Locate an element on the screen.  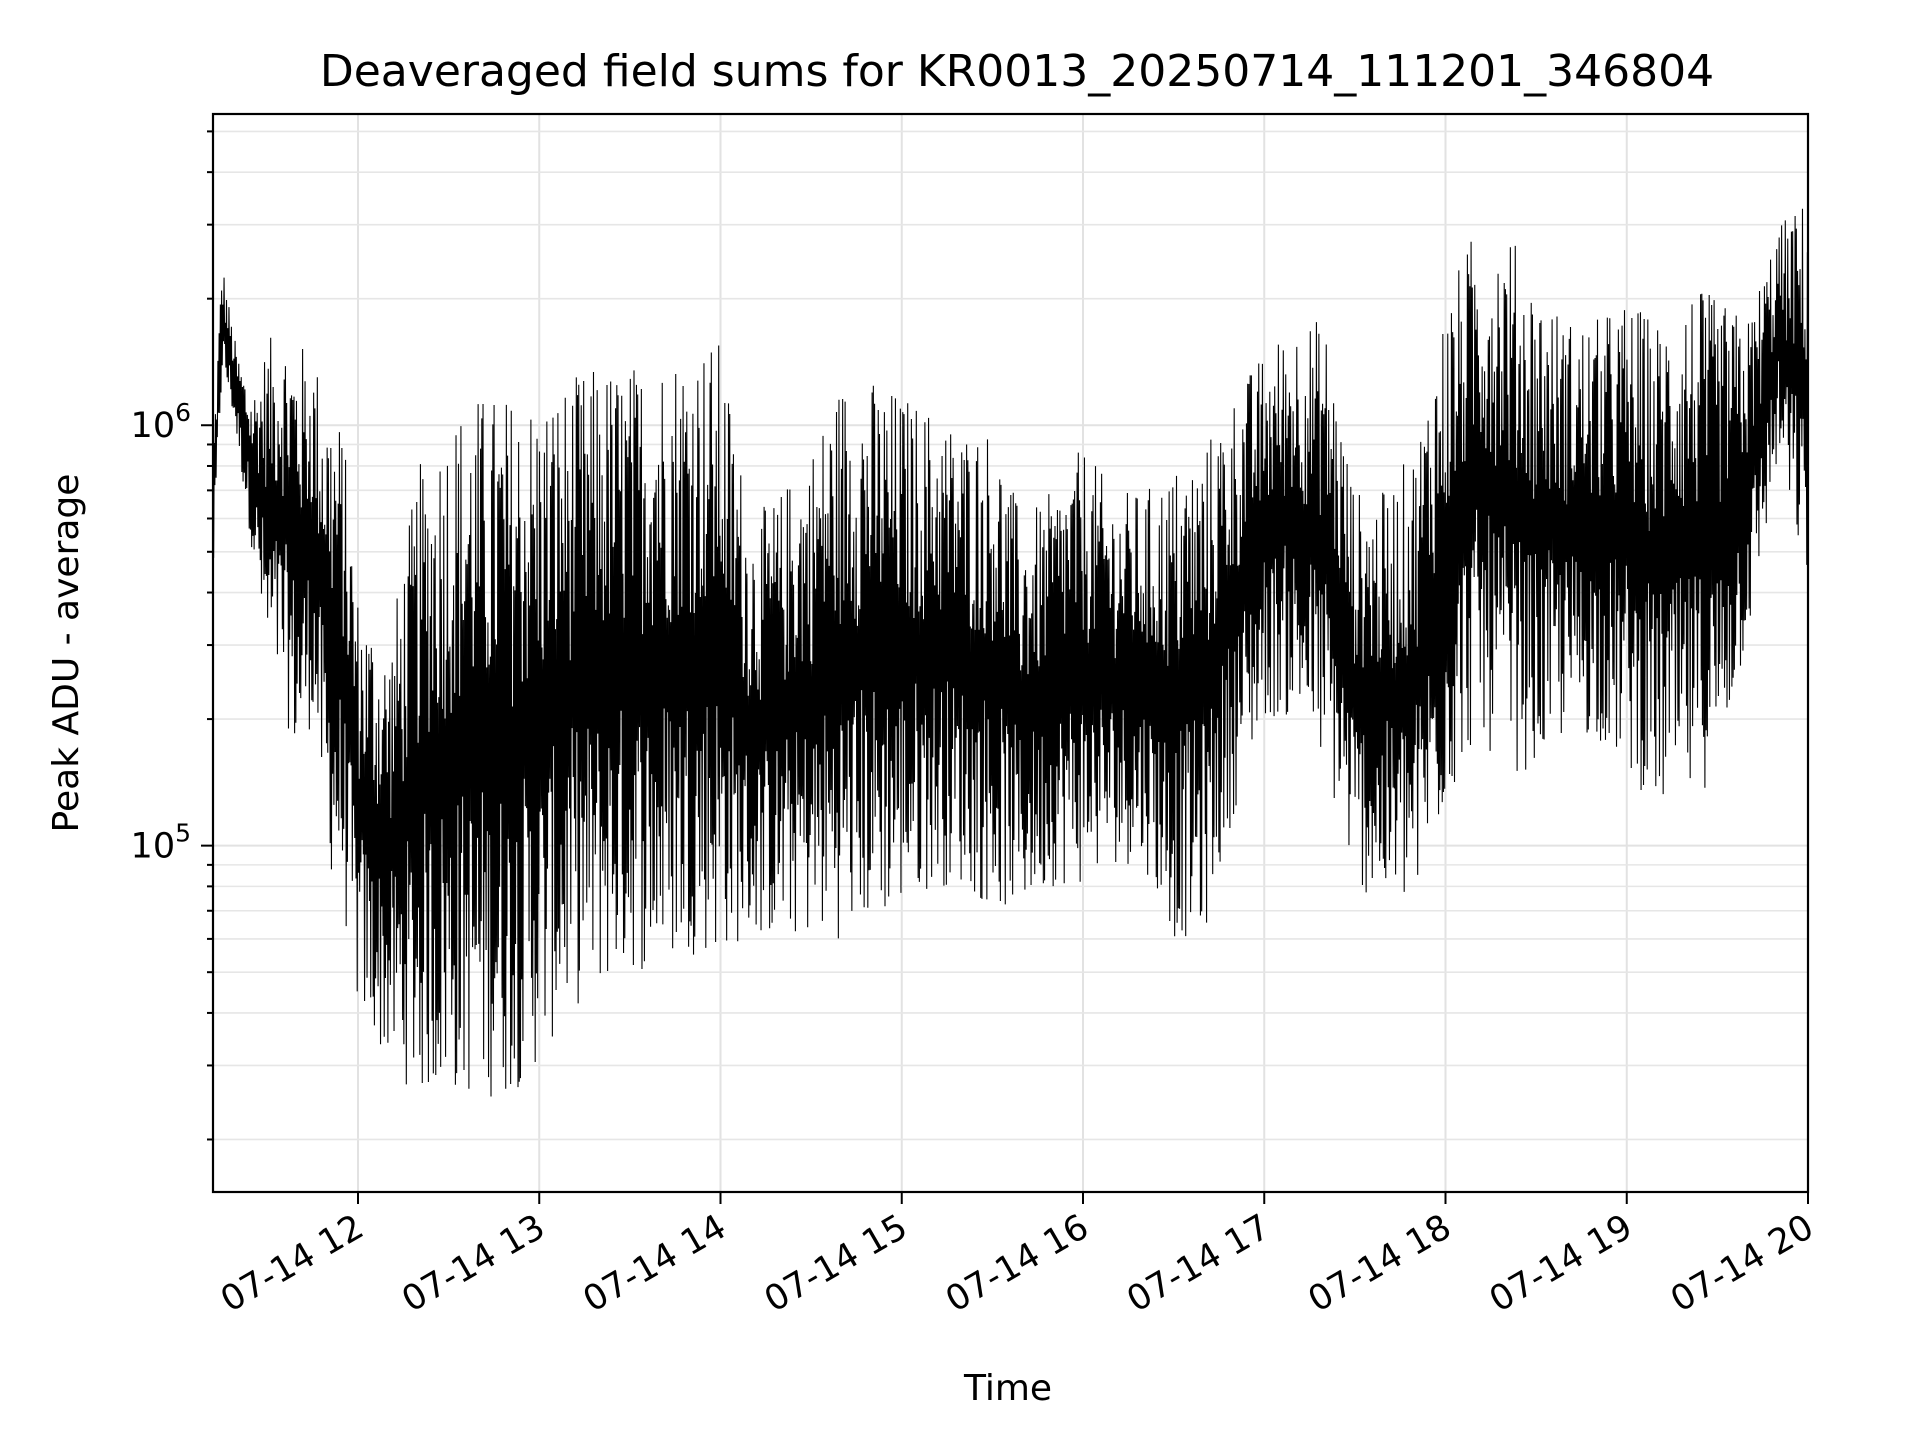
x-tick-label: 07-14 19 is located at coordinates (1561, 1263).